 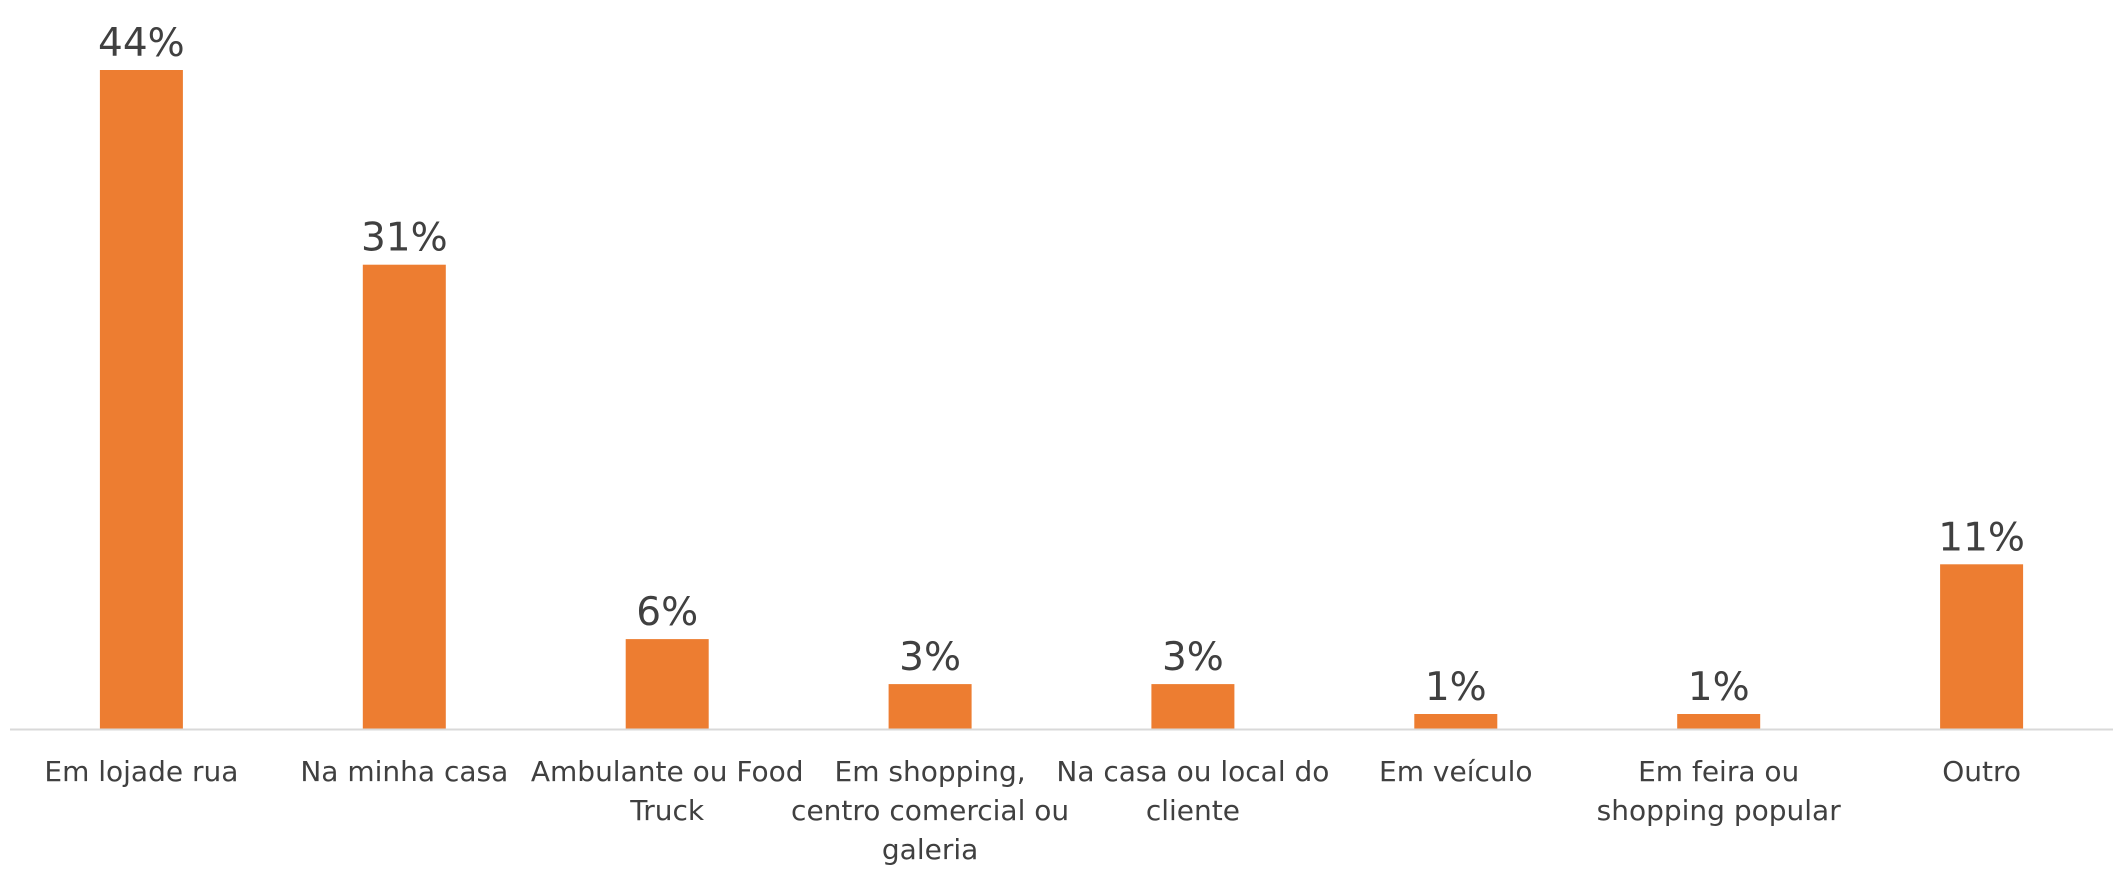 What do you see at coordinates (667, 791) in the screenshot?
I see `category-label-3: Ambulante ou Food Truck` at bounding box center [667, 791].